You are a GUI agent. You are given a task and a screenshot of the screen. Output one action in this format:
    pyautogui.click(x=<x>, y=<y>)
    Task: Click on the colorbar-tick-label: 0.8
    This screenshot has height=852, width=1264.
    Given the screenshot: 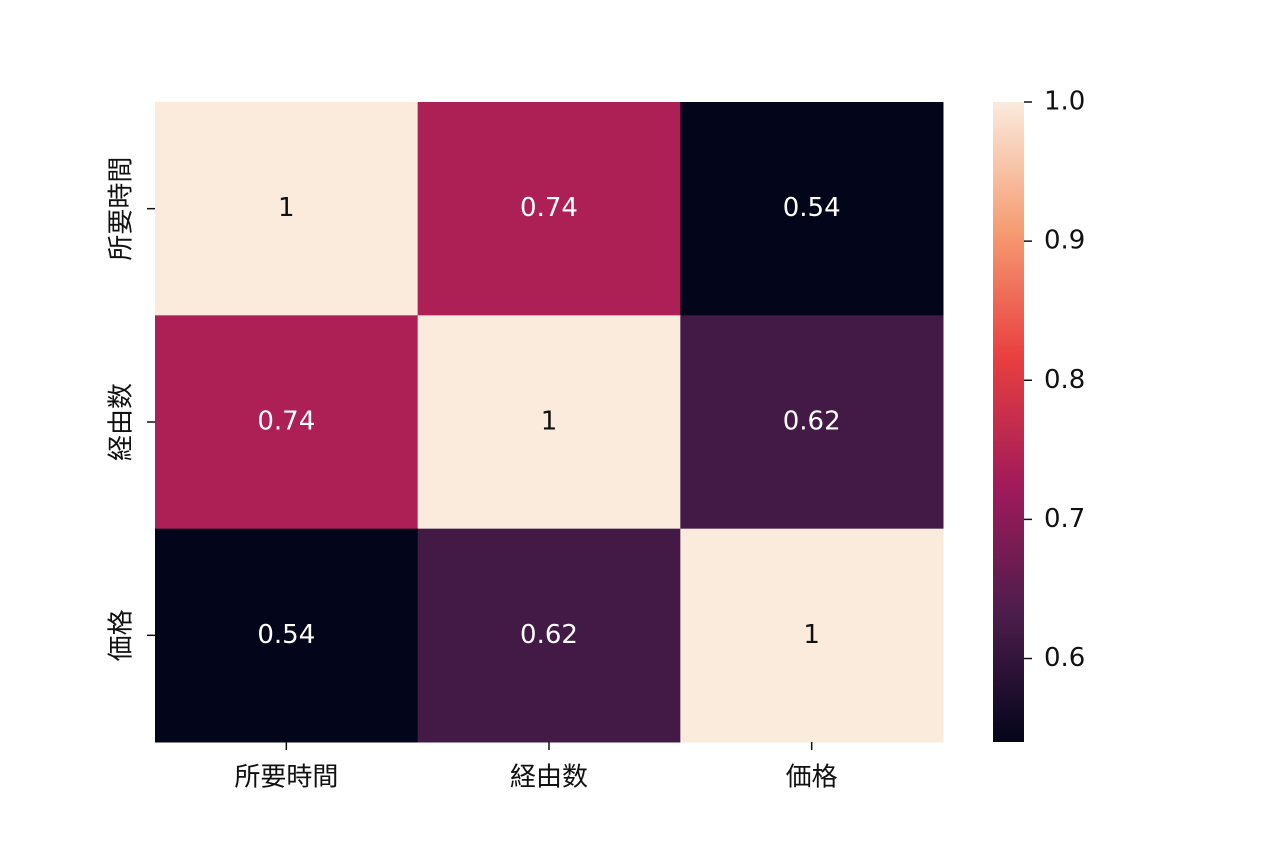 What is the action you would take?
    pyautogui.click(x=1064, y=380)
    